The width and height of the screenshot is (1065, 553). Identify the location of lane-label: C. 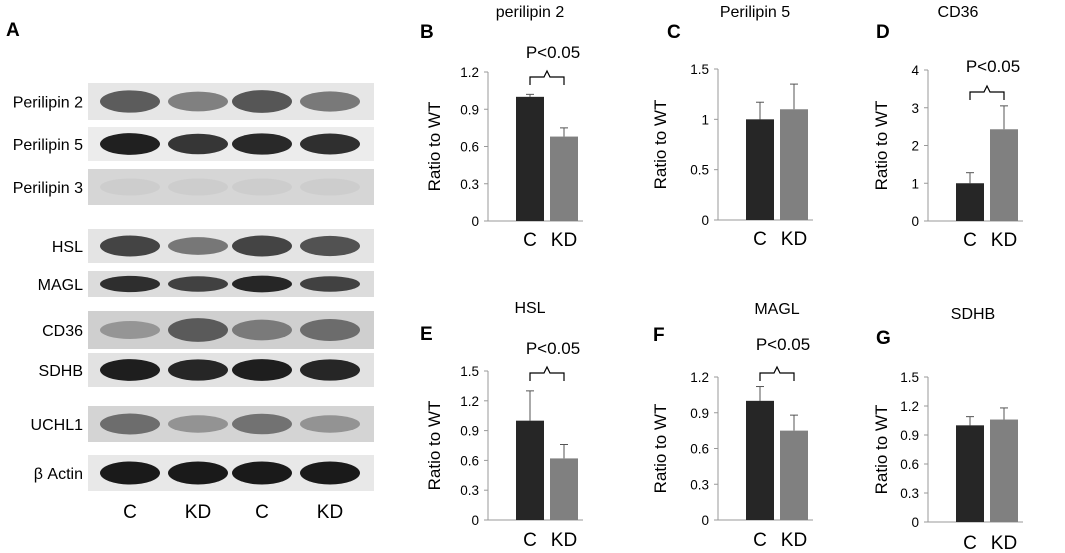
(262, 512).